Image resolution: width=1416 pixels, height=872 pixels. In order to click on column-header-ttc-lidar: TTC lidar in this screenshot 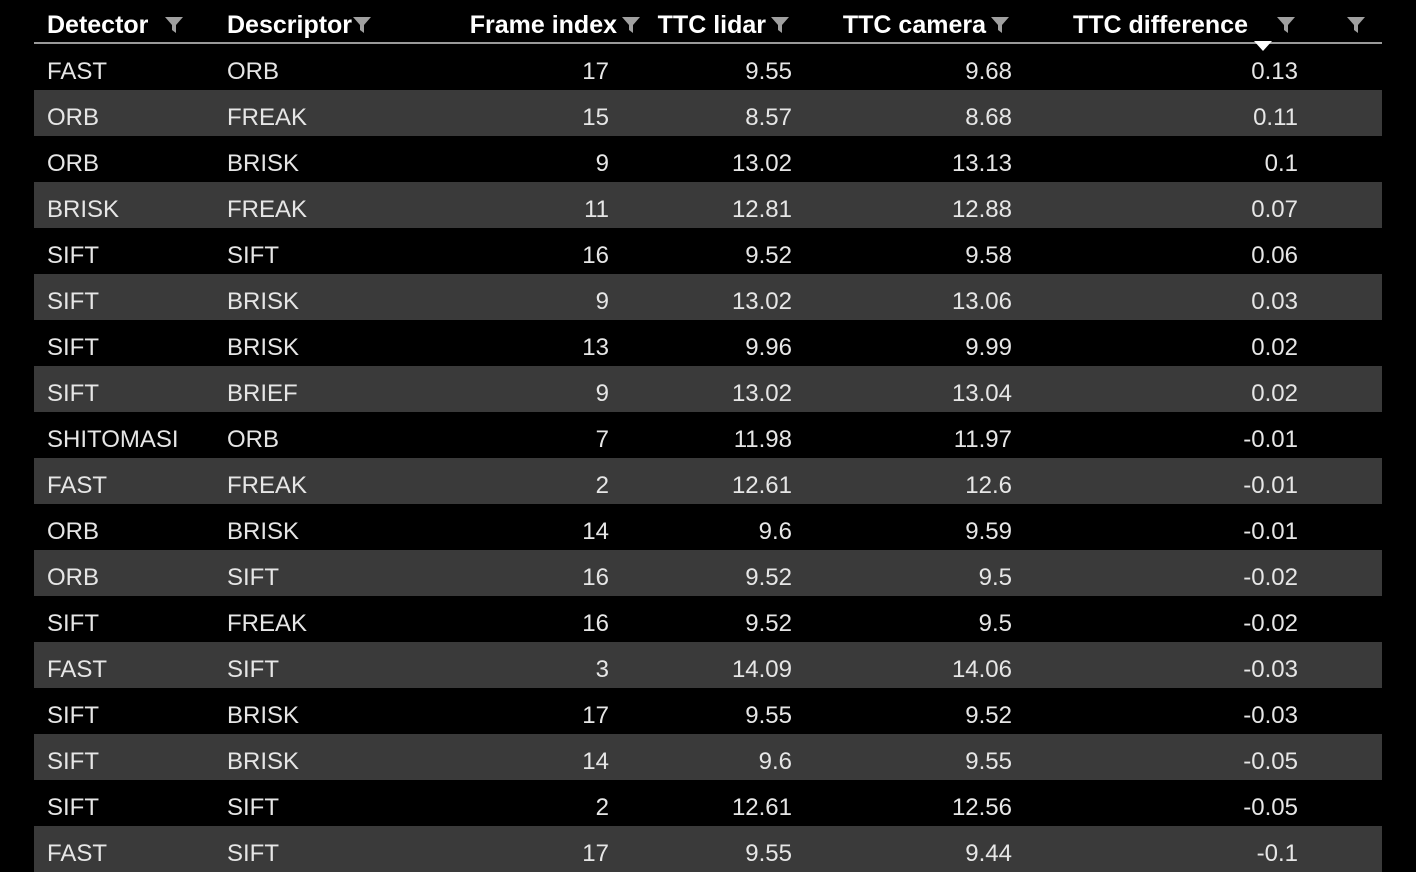, I will do `click(707, 22)`.